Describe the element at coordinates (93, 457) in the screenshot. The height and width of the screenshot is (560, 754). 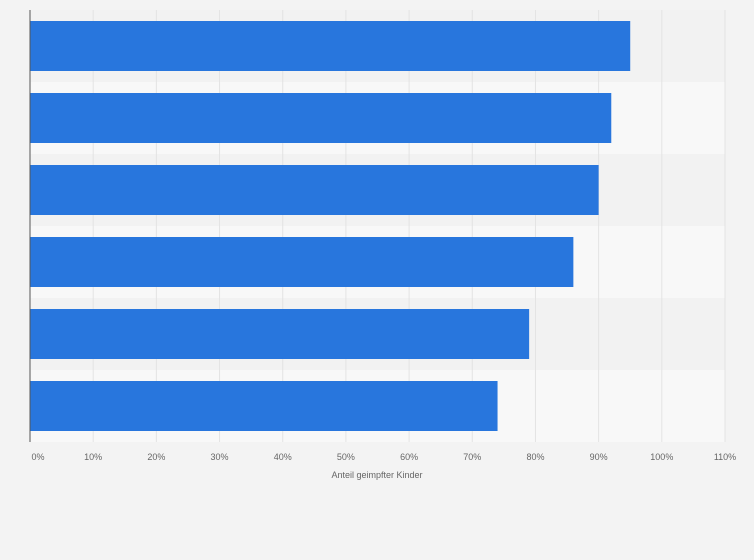
I see `x-tick-label: 10%` at that location.